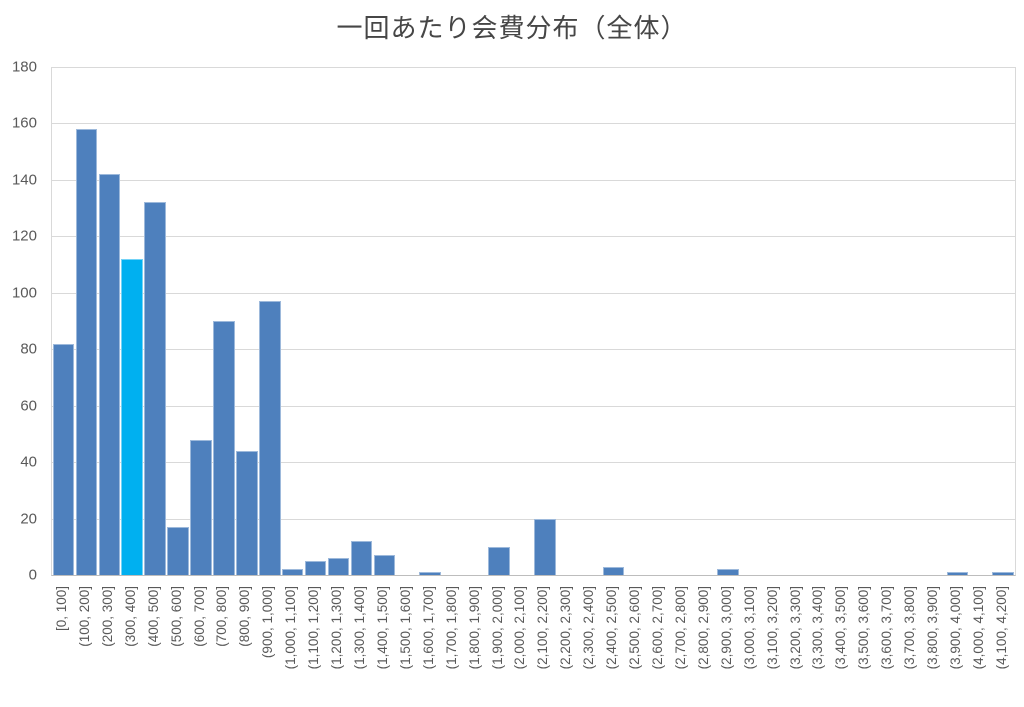 This screenshot has width=1024, height=707. I want to click on x-tick-label: (3,800, 3,900], so click(933, 628).